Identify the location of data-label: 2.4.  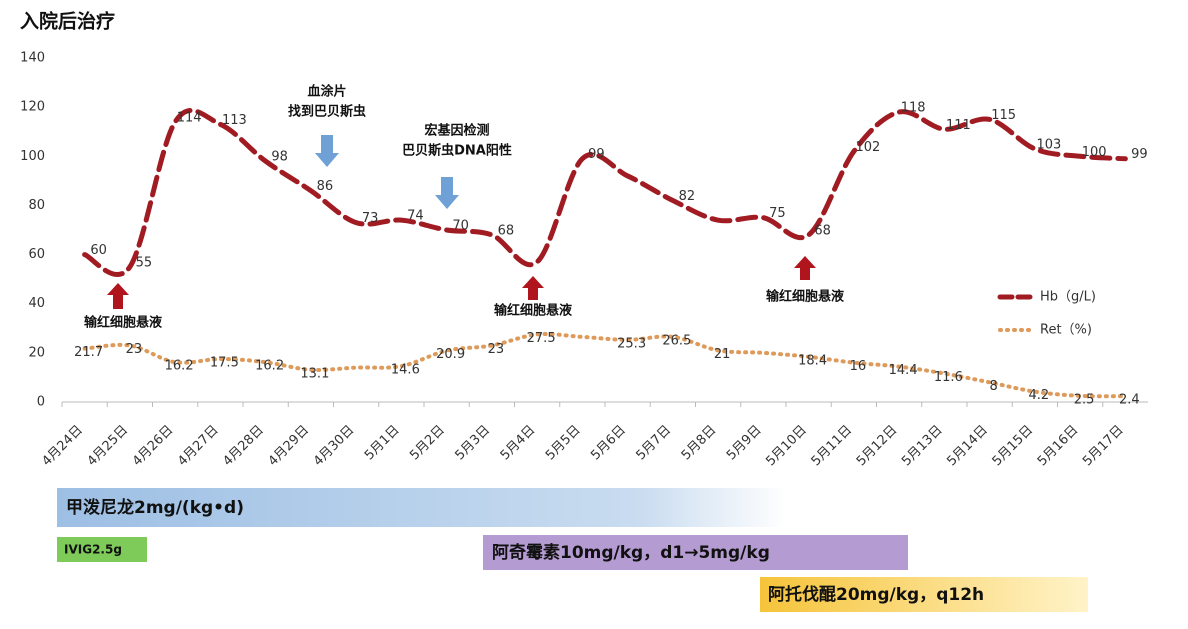
(1129, 400).